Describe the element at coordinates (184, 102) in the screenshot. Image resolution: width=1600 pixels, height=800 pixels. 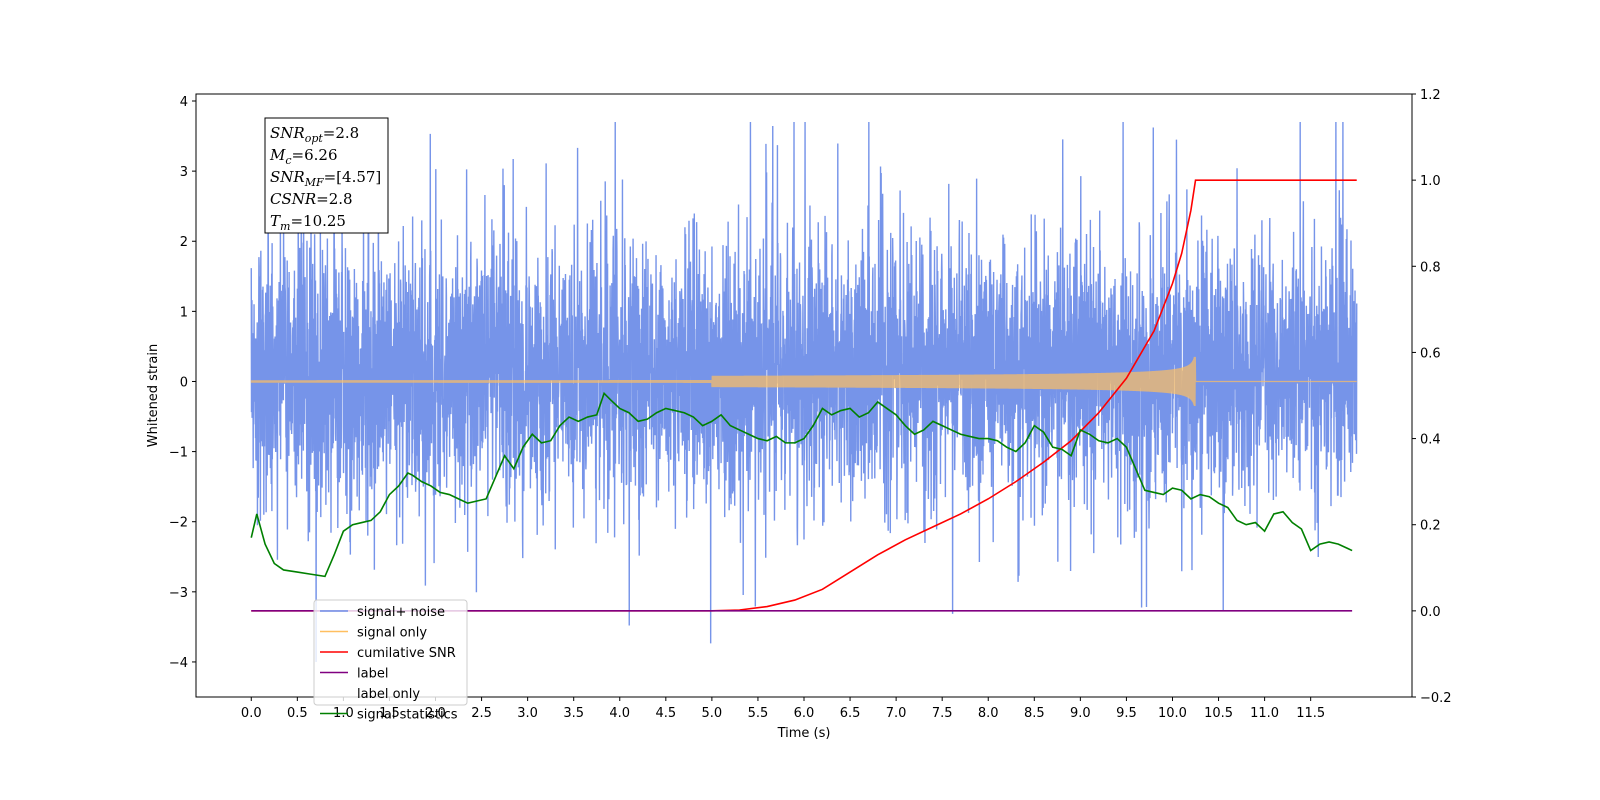
I see `y-left-tick-label: 4` at that location.